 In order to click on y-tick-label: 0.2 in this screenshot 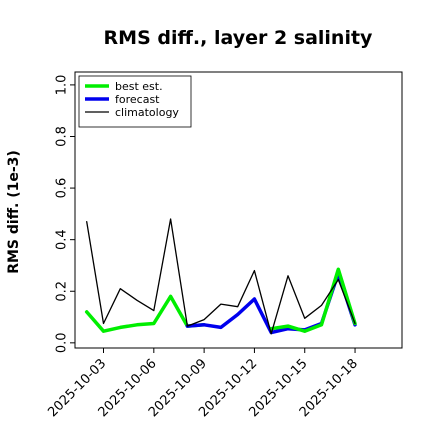, I will do `click(62, 291)`.